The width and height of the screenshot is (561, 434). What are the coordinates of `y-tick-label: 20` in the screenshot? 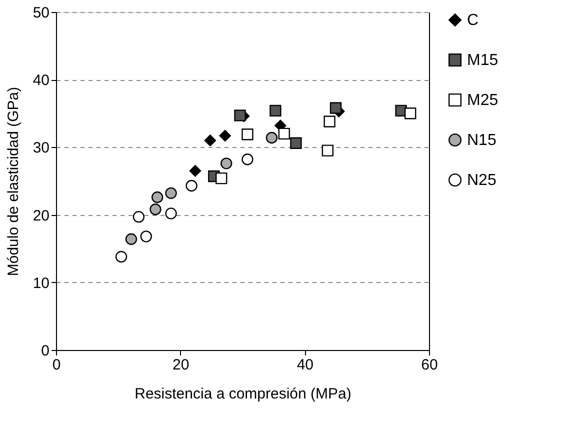 It's located at (41, 215).